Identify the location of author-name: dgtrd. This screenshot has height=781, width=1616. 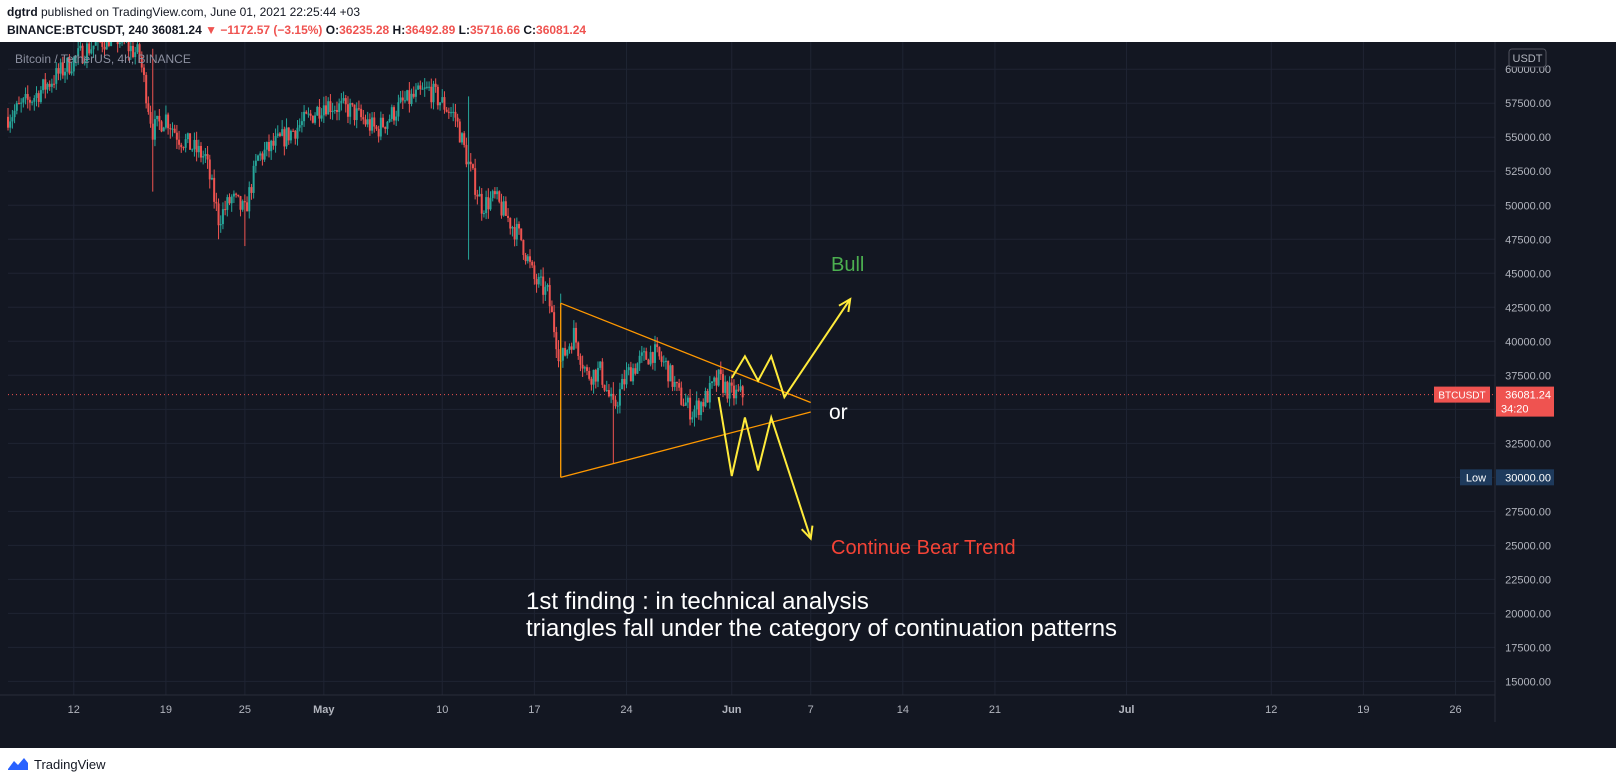
(22, 12).